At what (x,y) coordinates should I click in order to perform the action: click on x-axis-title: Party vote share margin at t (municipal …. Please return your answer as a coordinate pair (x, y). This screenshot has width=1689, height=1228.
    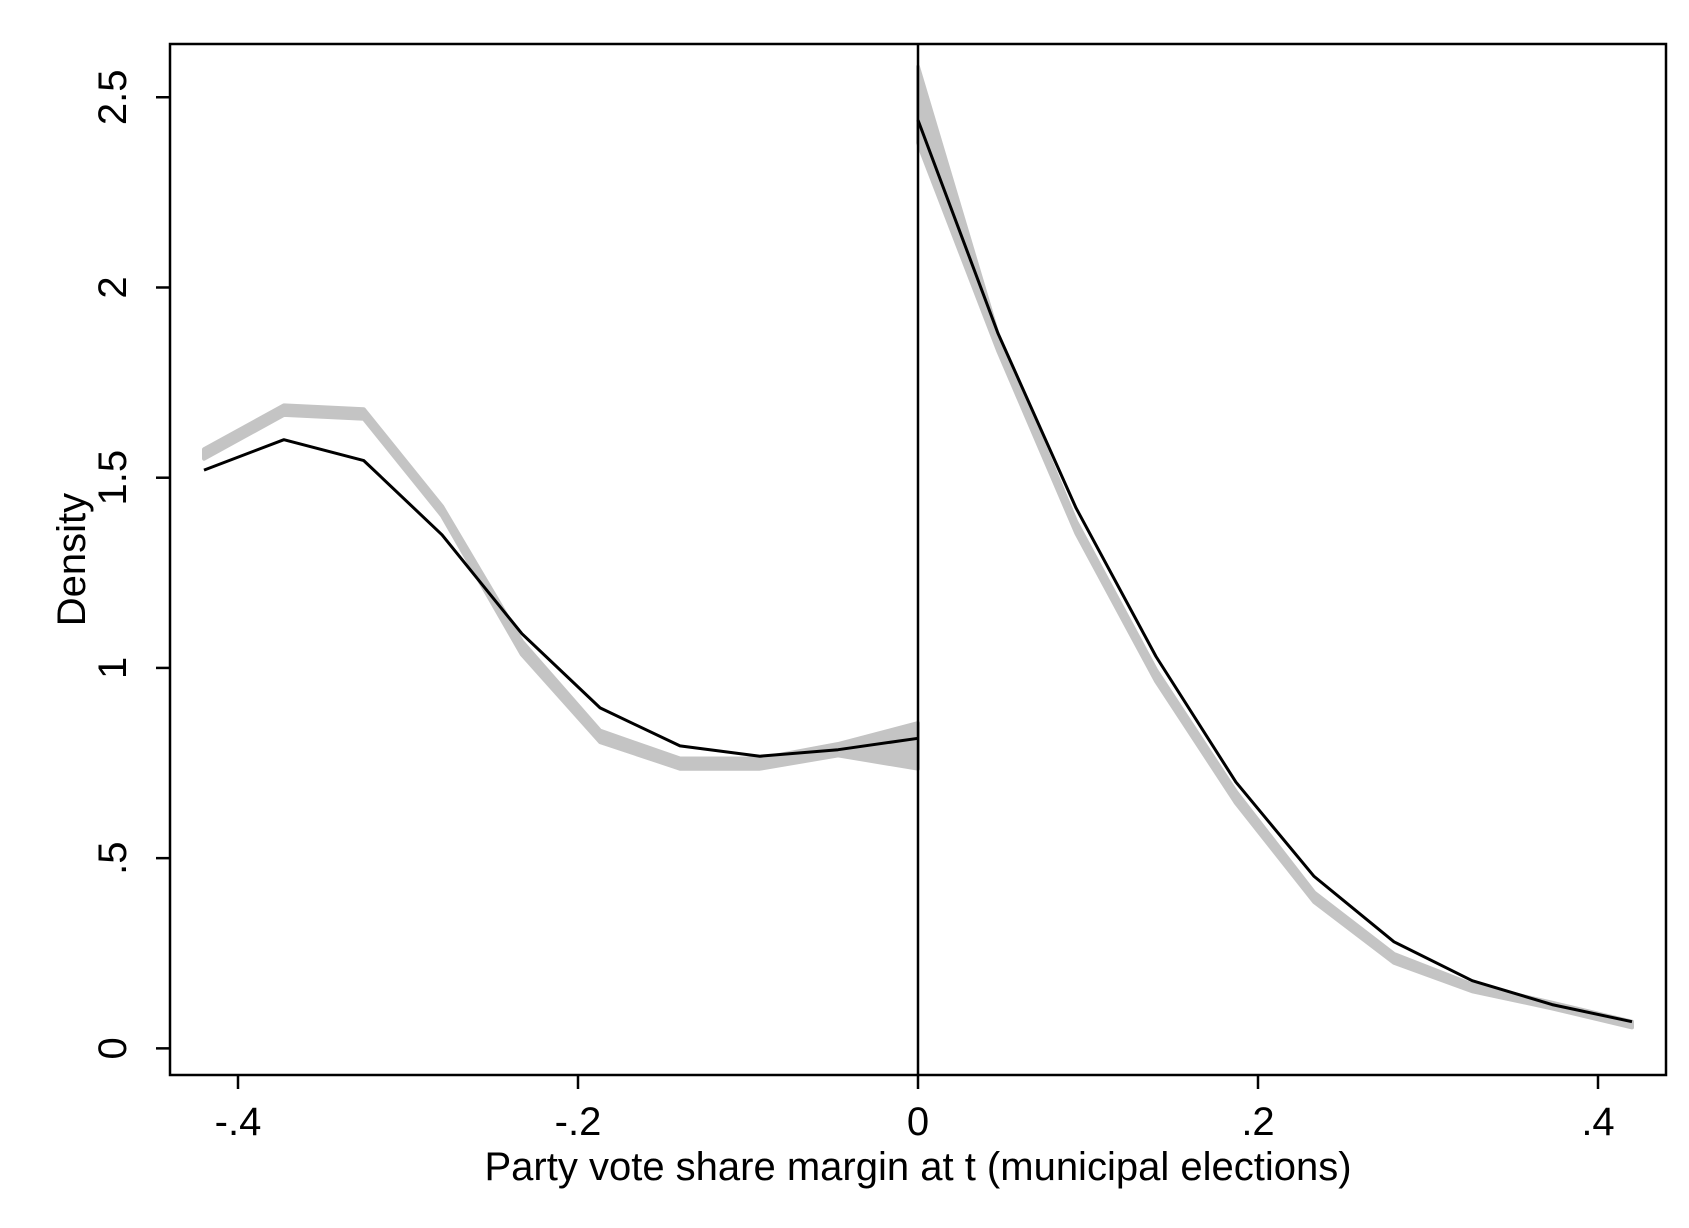
    Looking at the image, I should click on (917, 1167).